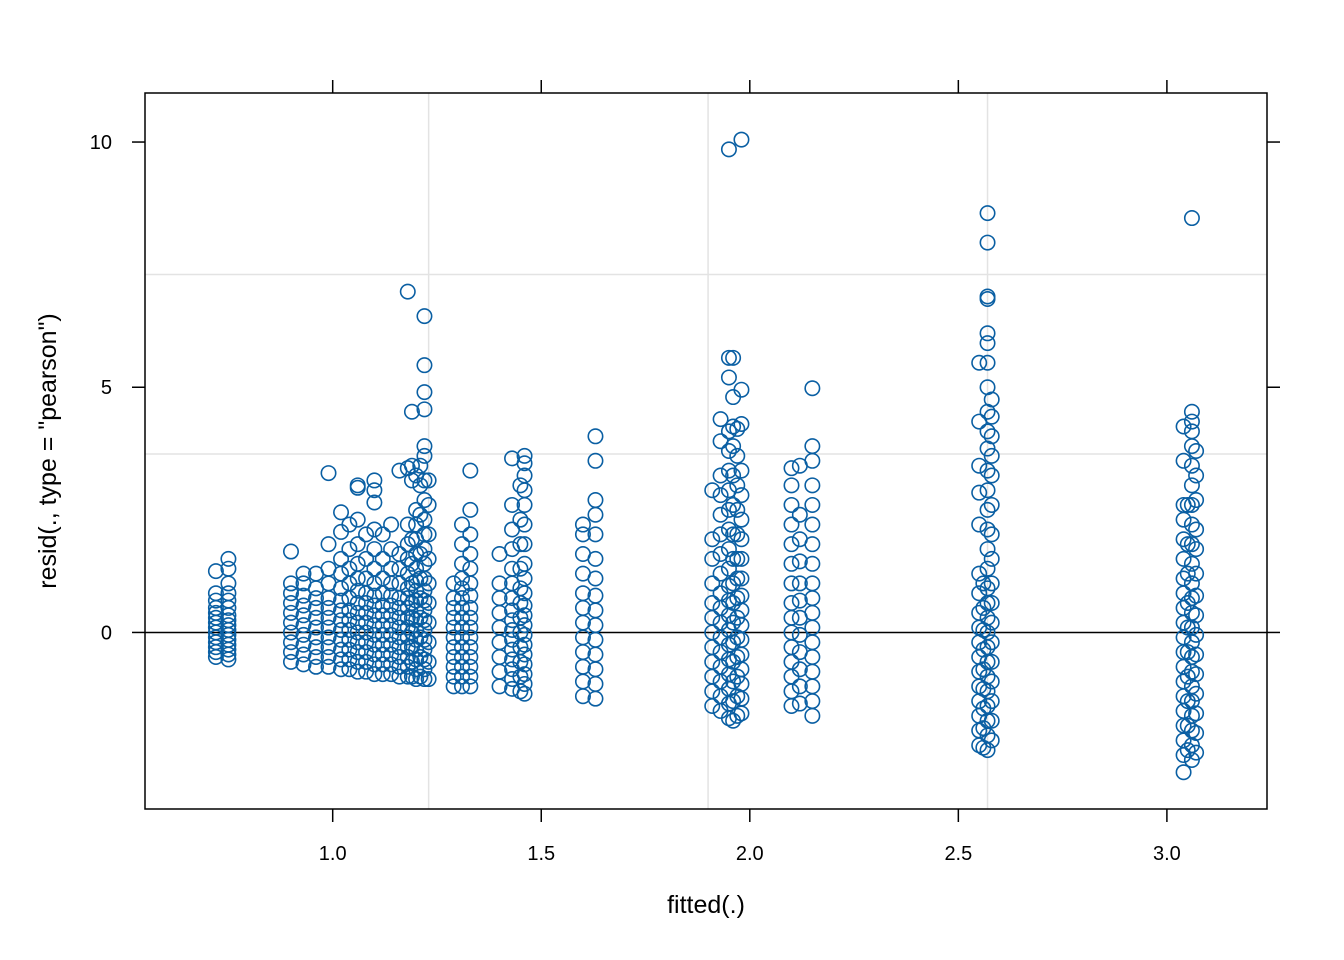  What do you see at coordinates (106, 388) in the screenshot?
I see `y-tick-label: 5` at bounding box center [106, 388].